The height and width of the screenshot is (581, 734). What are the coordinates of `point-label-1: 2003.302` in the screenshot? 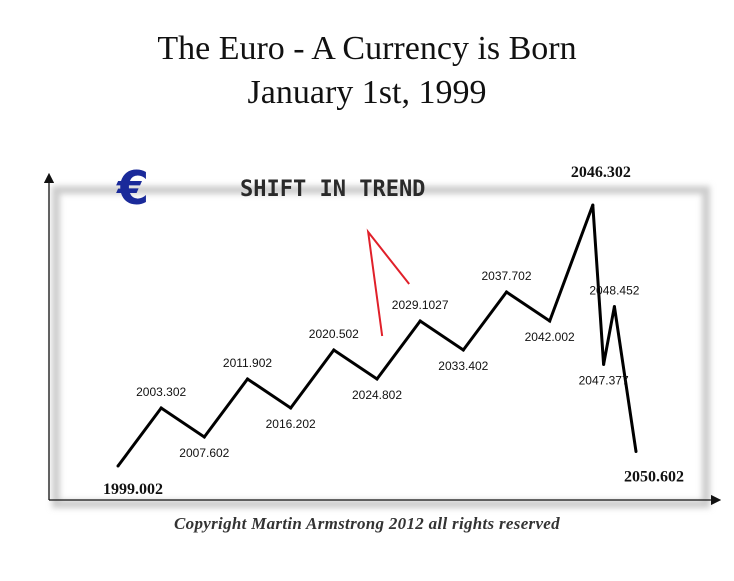 It's located at (161, 392).